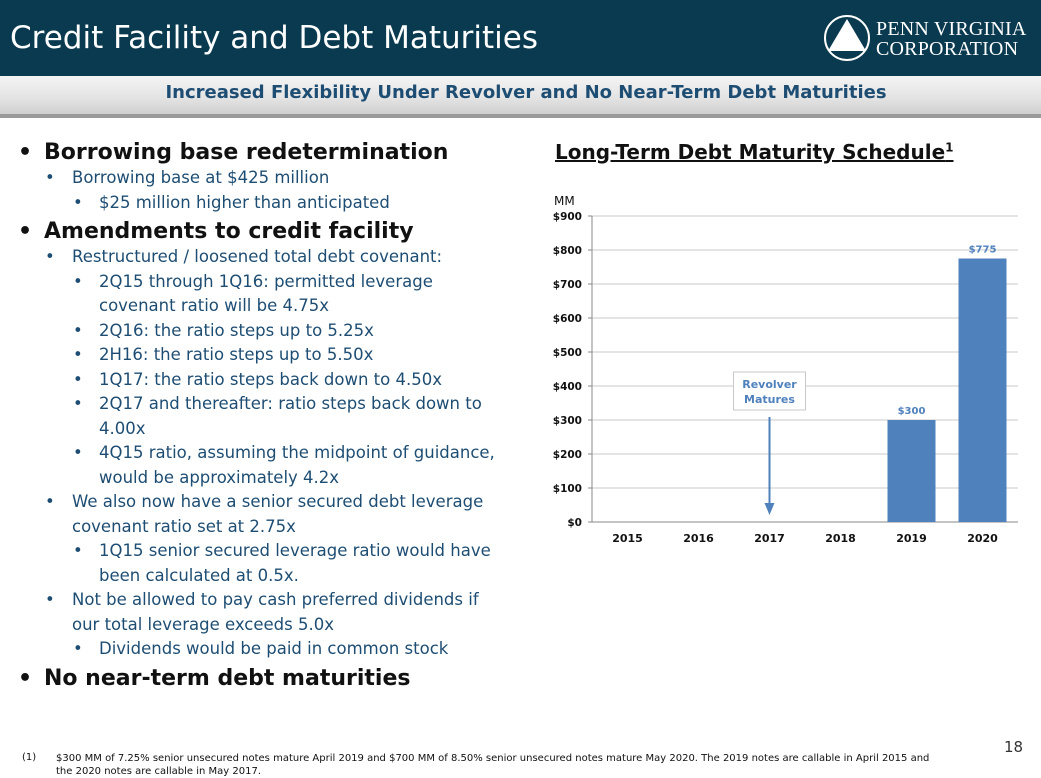 This screenshot has width=1041, height=778. What do you see at coordinates (983, 250) in the screenshot?
I see `data-label: $775` at bounding box center [983, 250].